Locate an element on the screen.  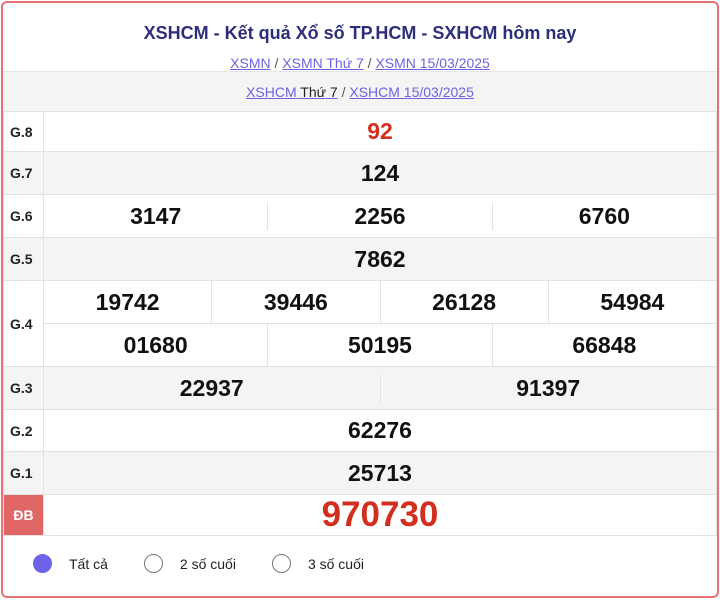
prize-number: 6760 is located at coordinates (603, 216).